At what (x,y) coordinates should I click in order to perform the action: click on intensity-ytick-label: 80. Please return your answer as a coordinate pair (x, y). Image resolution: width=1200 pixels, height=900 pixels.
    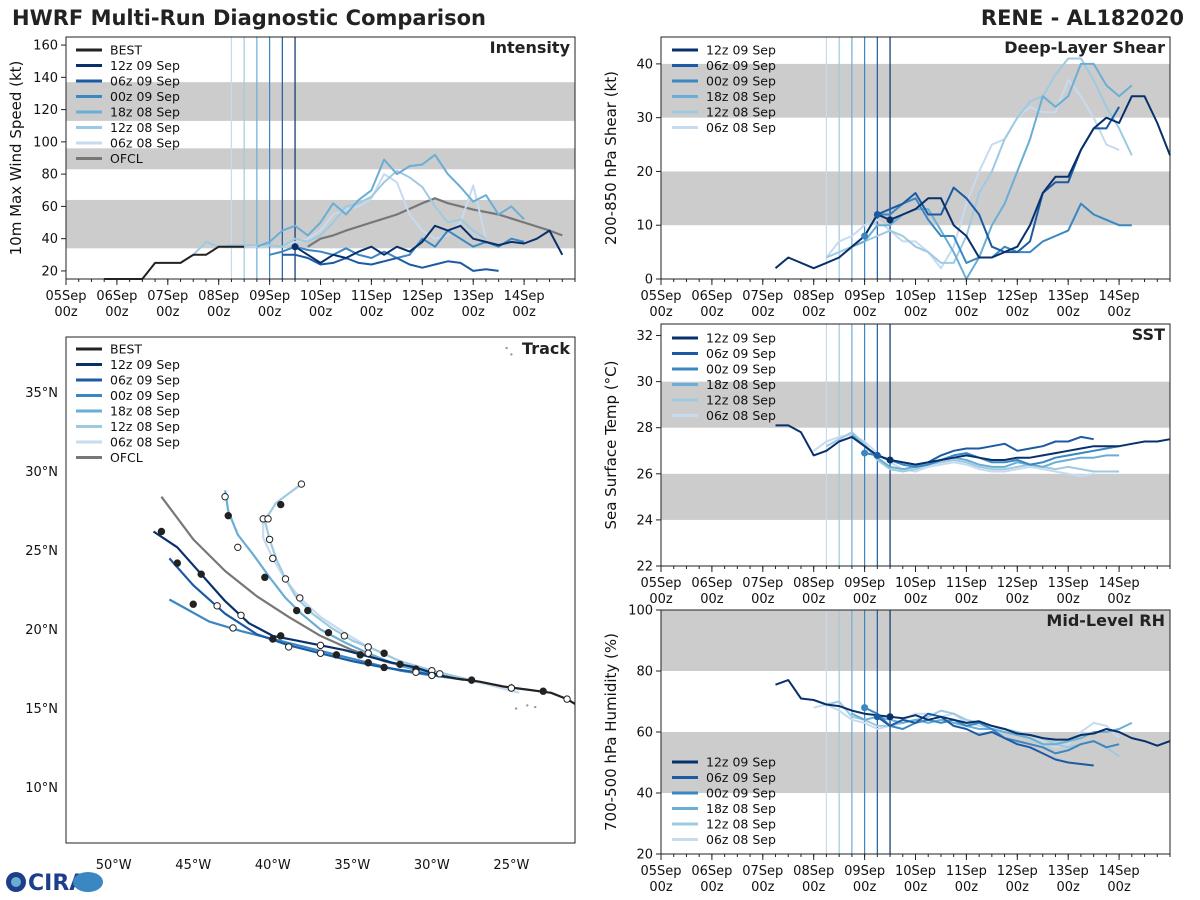
    Looking at the image, I should click on (49, 175).